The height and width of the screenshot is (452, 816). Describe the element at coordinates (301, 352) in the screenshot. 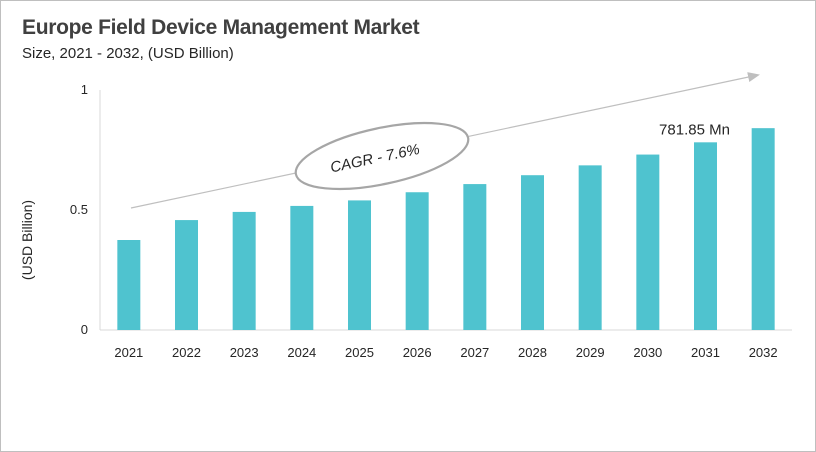

I see `x-tick-label-2024: 2024` at that location.